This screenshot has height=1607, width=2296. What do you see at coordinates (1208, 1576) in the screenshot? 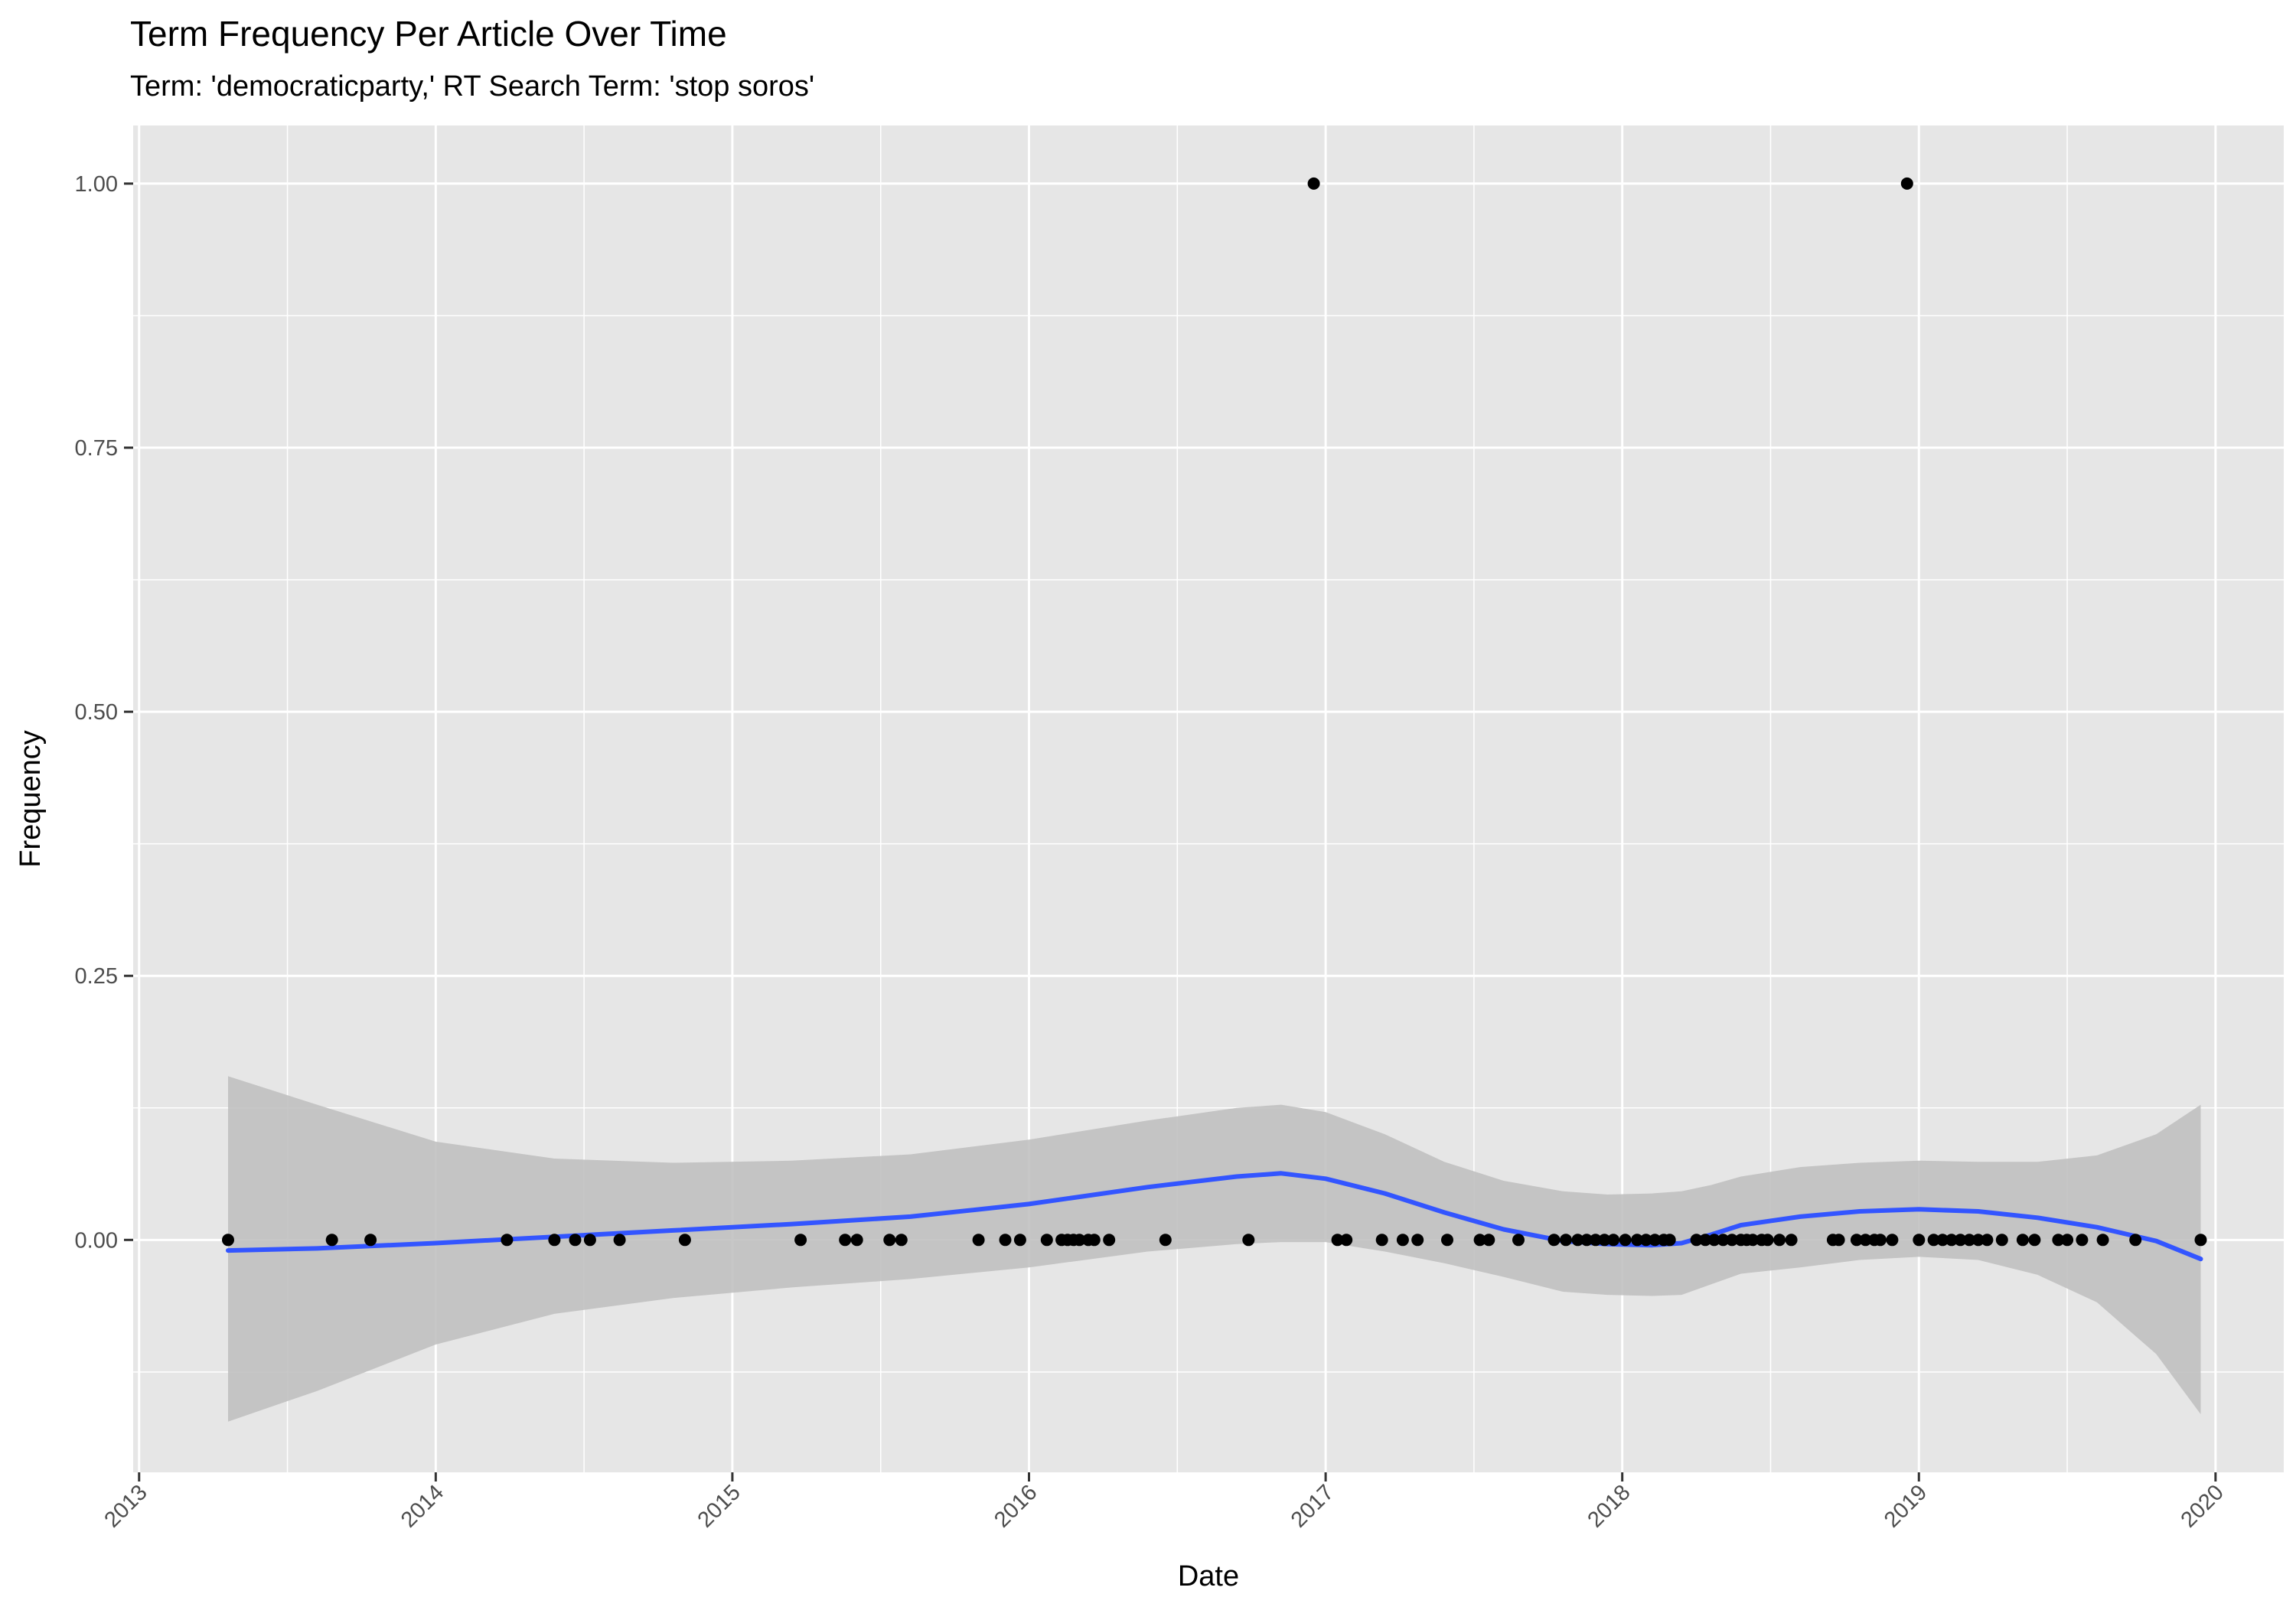
I see `x-axis-title: Date` at bounding box center [1208, 1576].